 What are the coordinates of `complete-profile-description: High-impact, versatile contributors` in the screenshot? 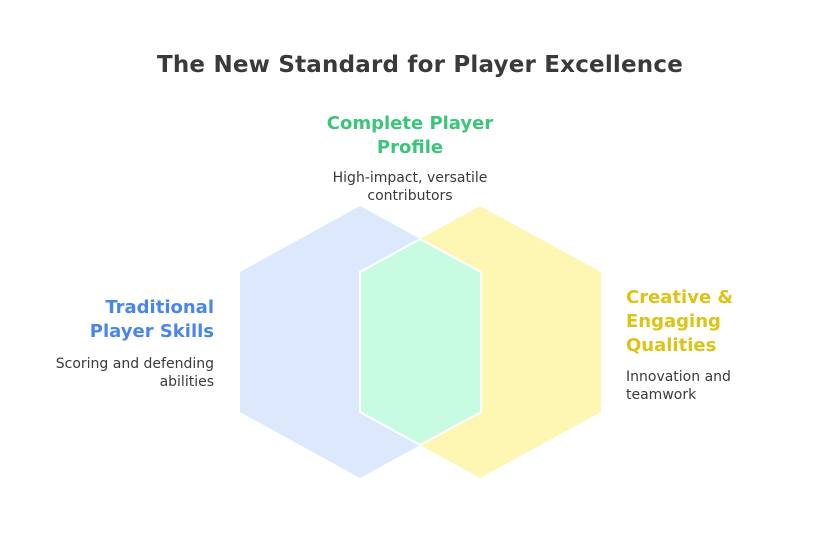 It's located at (410, 187).